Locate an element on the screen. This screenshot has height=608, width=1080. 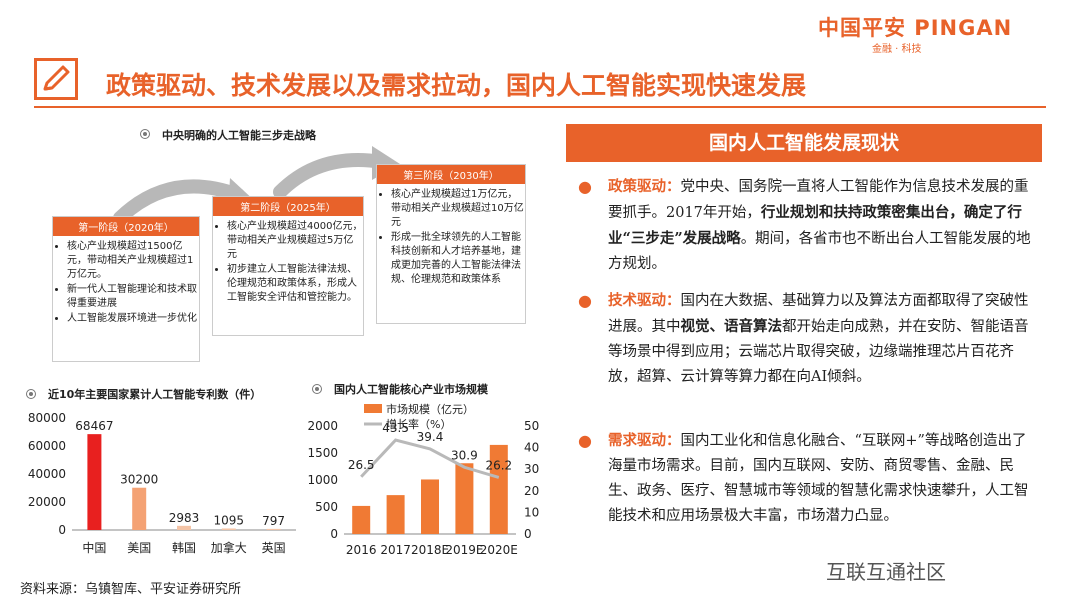
strategy-label: 中央明确的人工智能三步走战略 is located at coordinates (239, 135).